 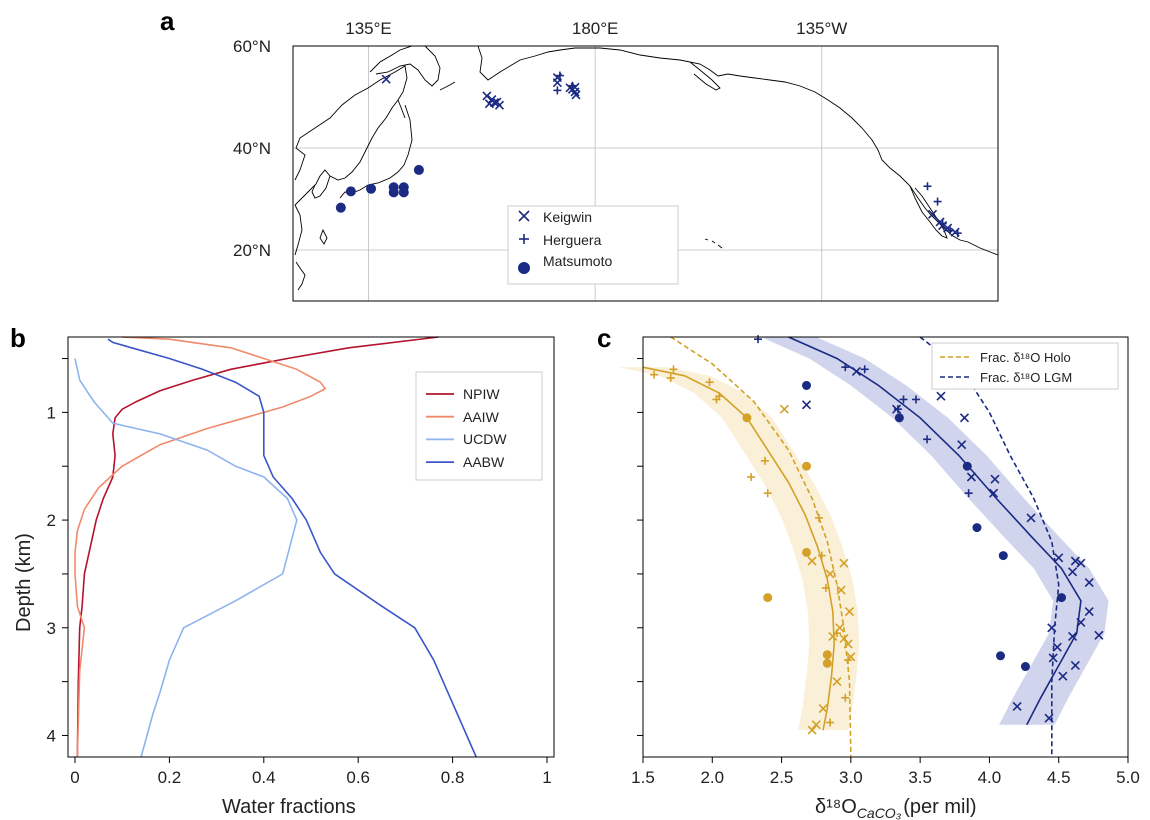 I want to click on legend-marker-keigwin, so click(x=524, y=216).